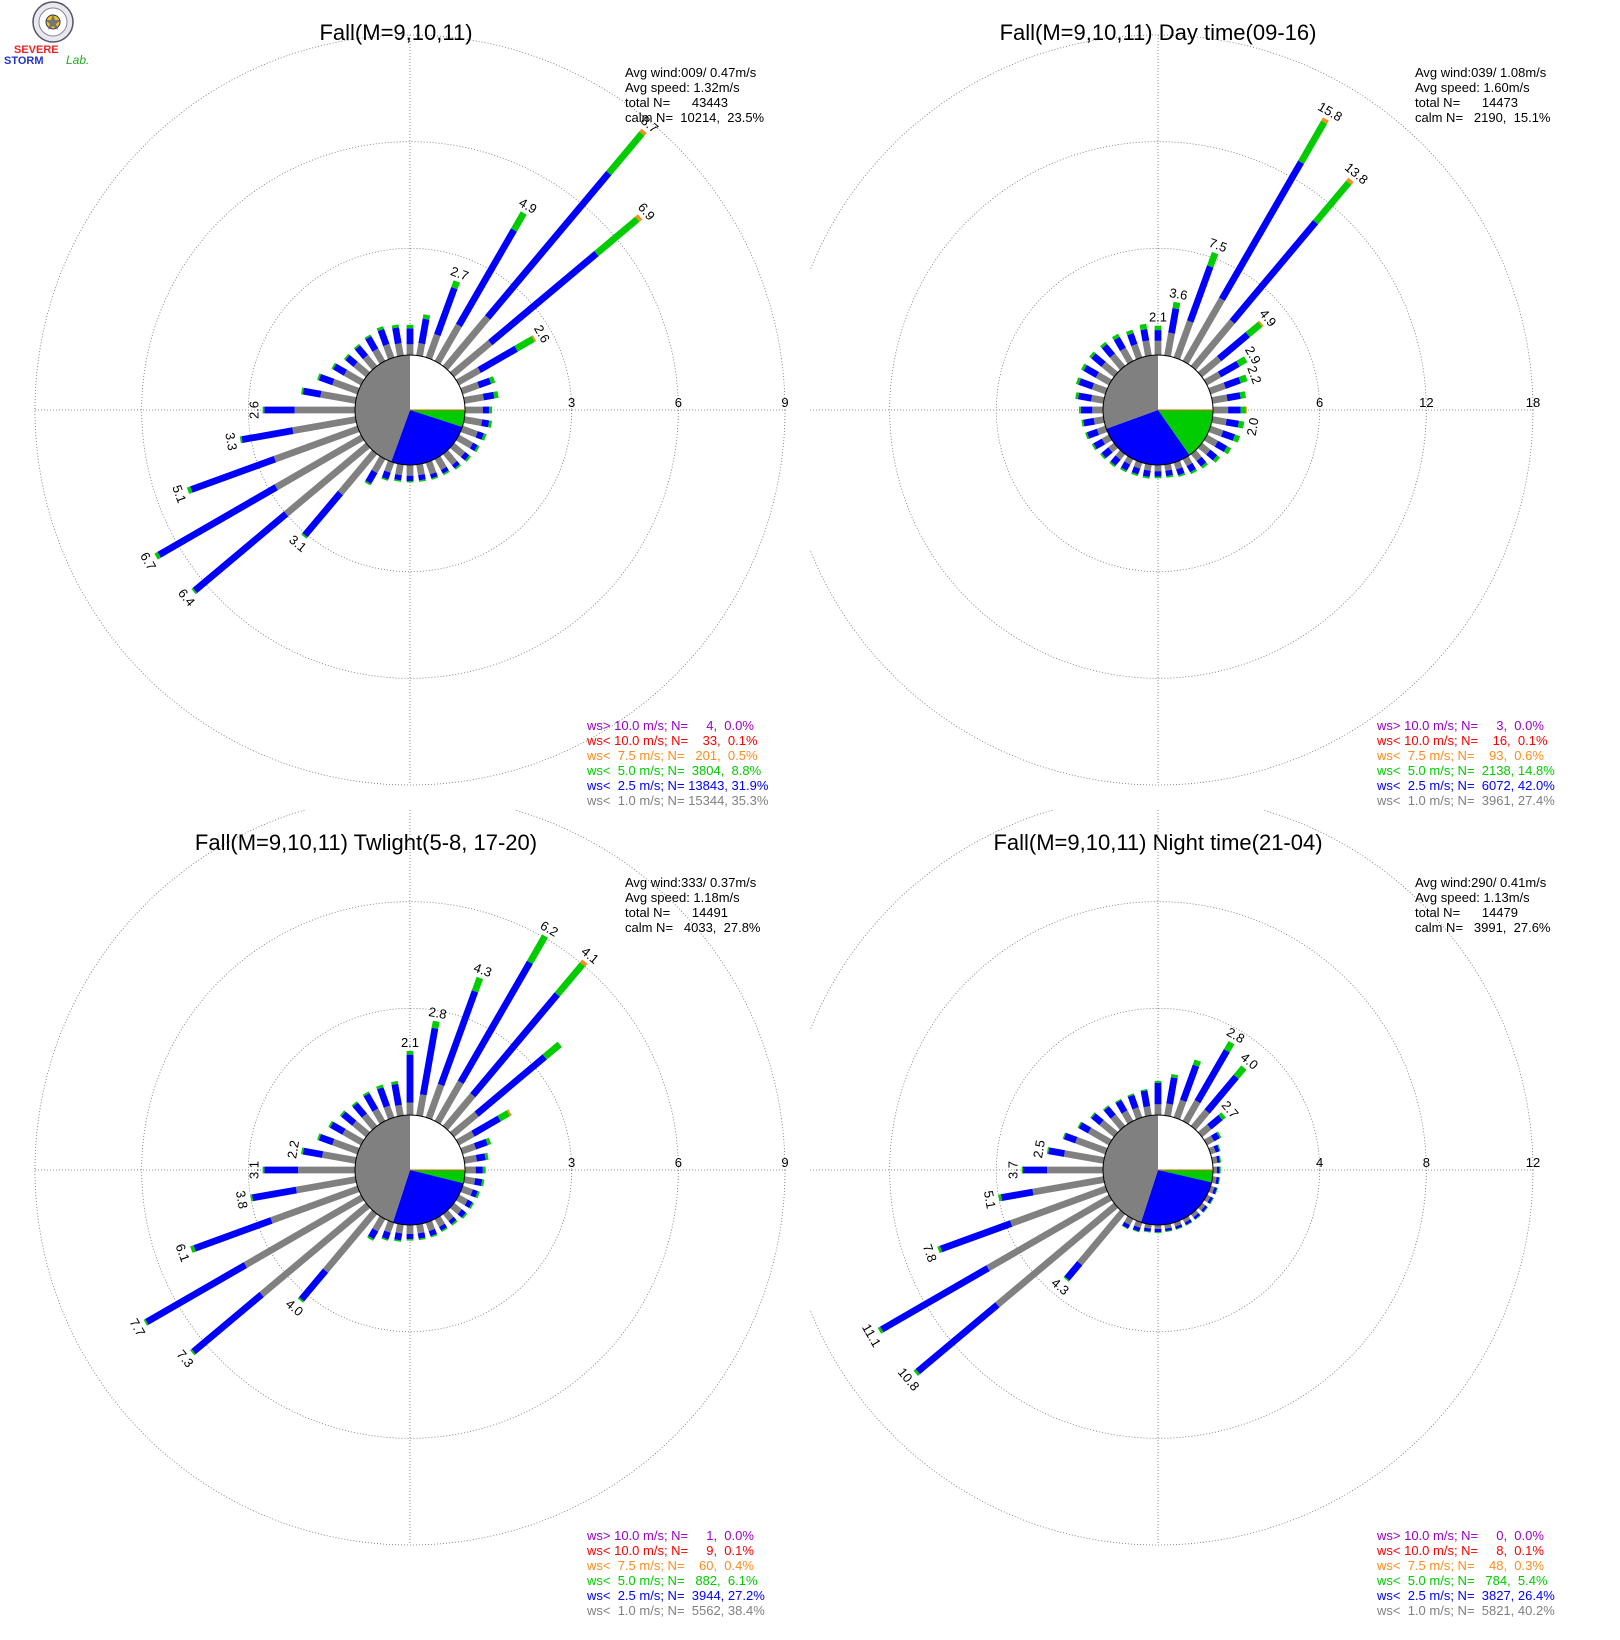  I want to click on bar-total-label: 2.2, so click(293, 1149).